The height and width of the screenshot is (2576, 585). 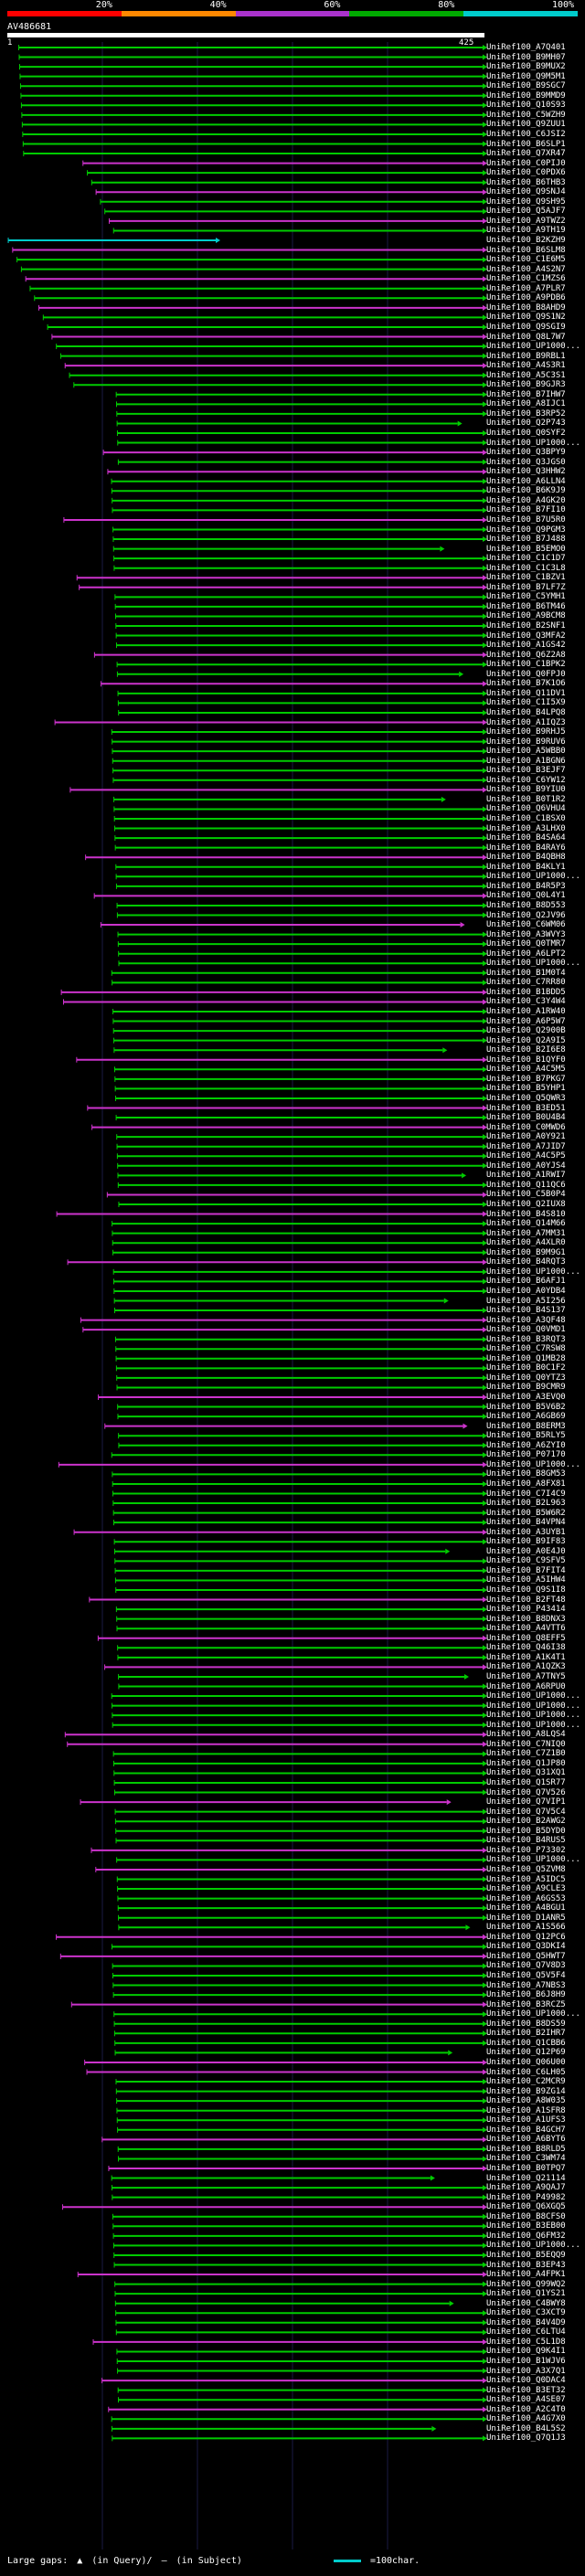 I want to click on hit-label: UniRef100_Q0SYF2, so click(x=526, y=433).